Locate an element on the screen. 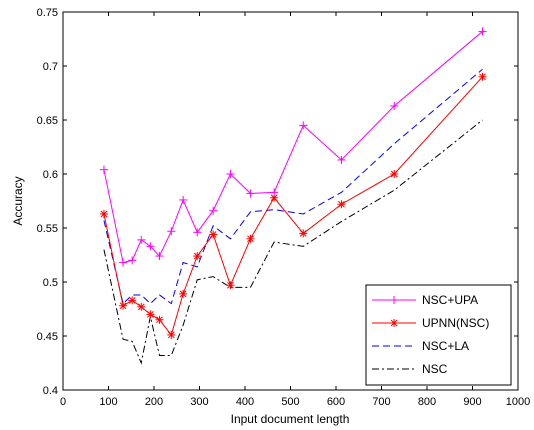  series-1-point-5-d2 is located at coordinates (159, 320).